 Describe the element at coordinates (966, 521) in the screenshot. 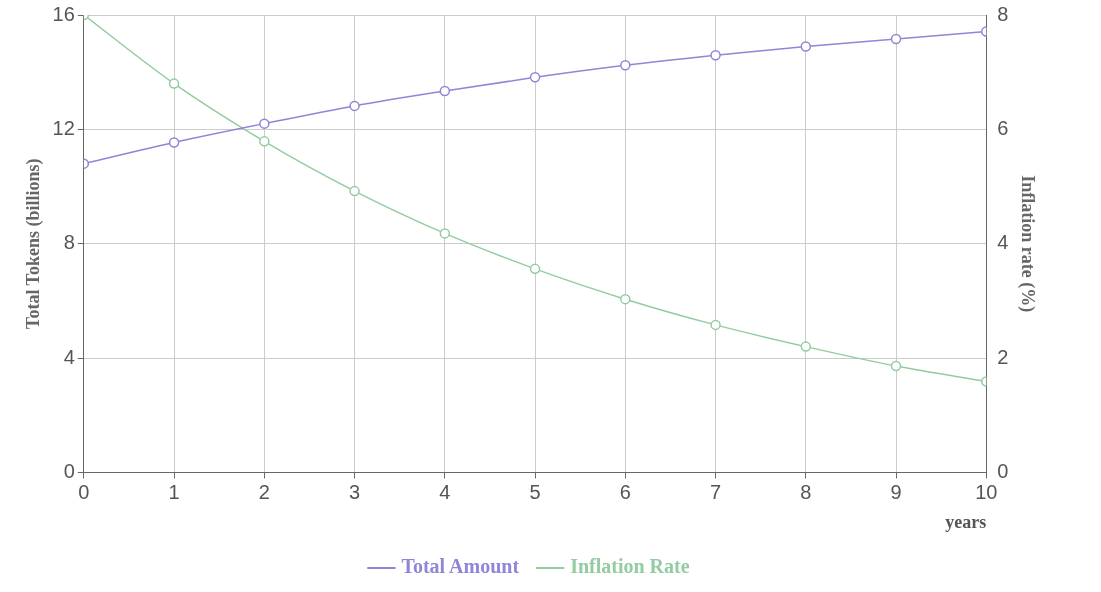

I see `x-axis-title: years` at that location.